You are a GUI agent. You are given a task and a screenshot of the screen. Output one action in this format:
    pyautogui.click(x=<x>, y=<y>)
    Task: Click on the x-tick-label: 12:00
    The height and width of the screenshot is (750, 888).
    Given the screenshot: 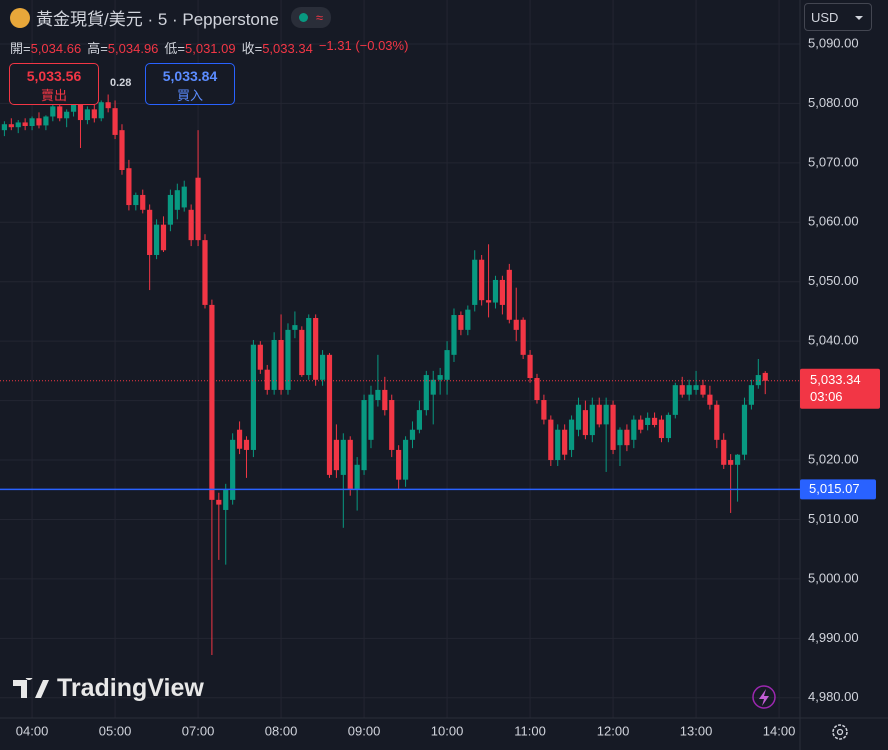 What is the action you would take?
    pyautogui.click(x=613, y=730)
    